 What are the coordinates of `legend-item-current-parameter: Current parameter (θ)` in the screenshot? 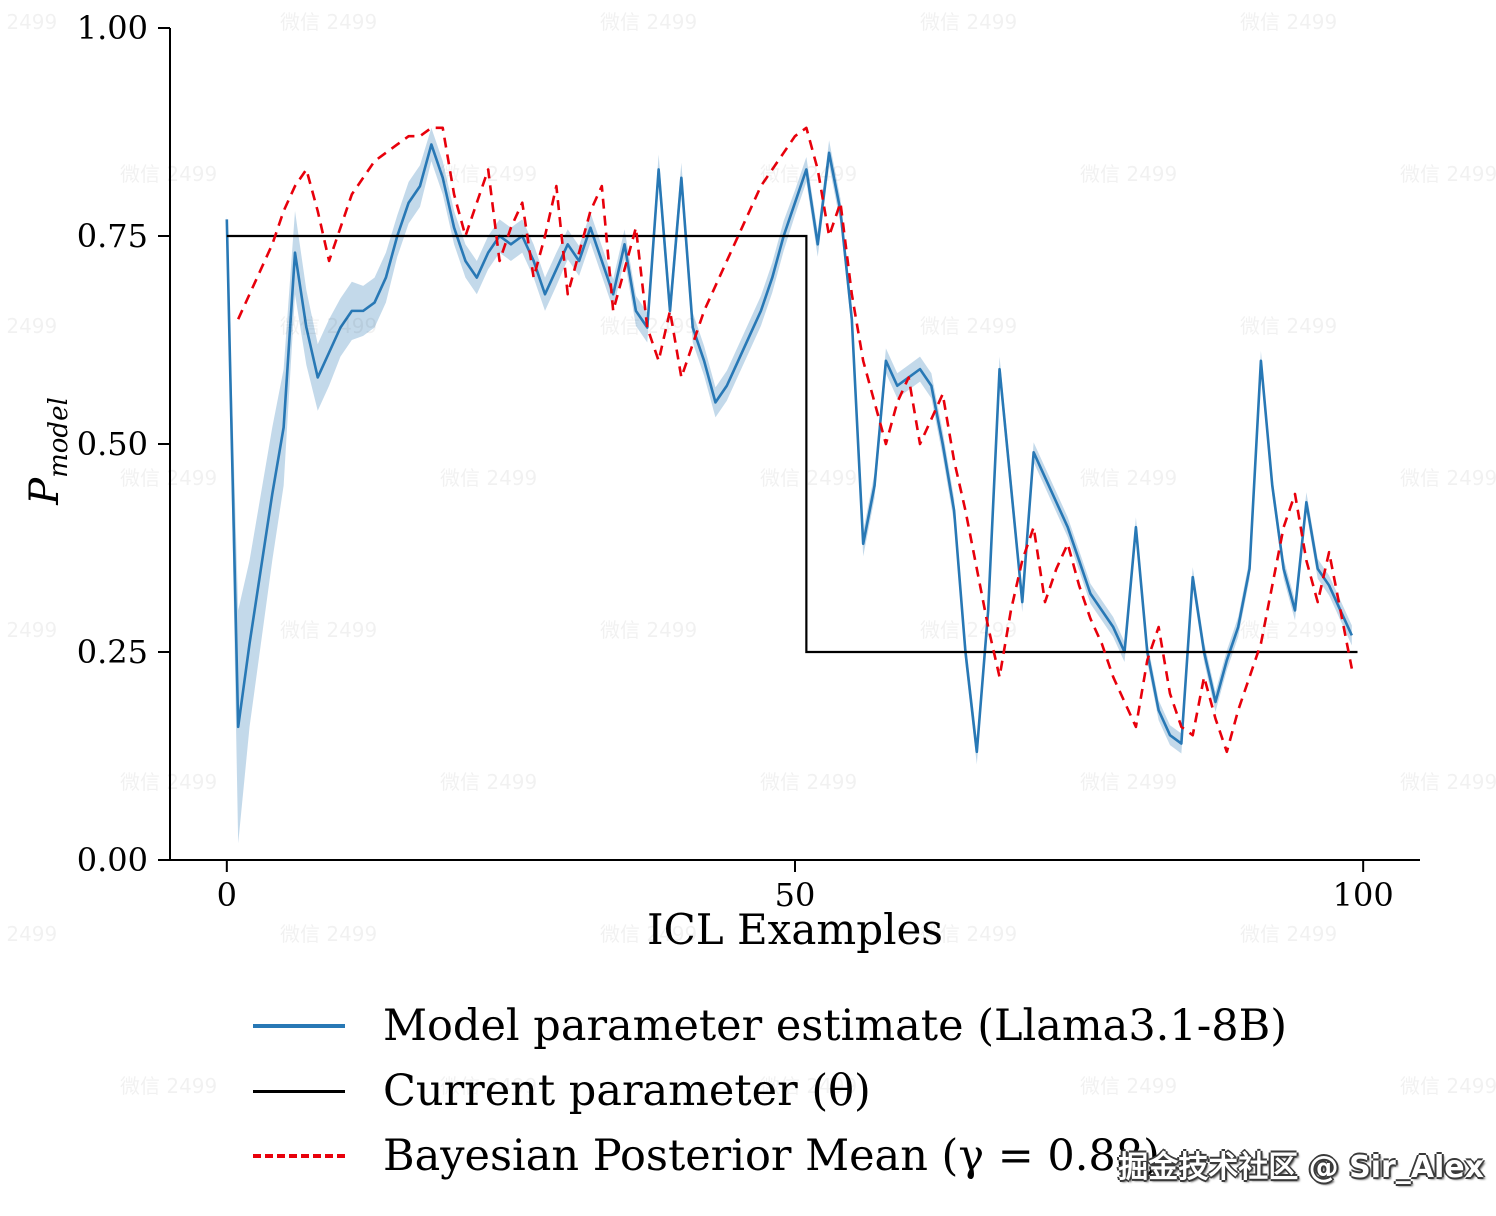 It's located at (770, 1091).